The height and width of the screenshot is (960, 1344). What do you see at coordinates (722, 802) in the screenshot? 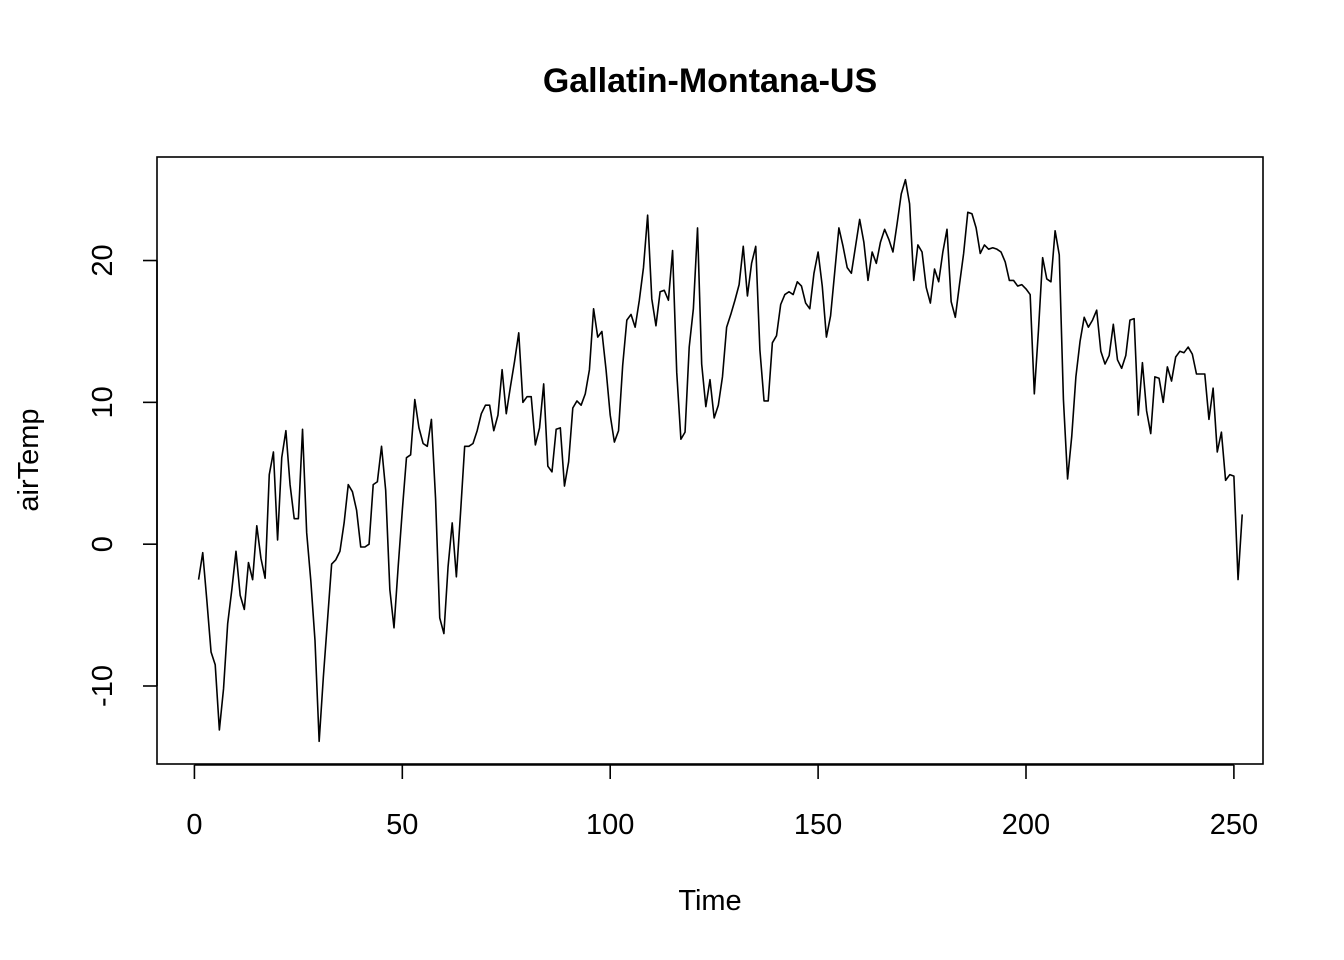
I see `x-axis: 0 50 100 150 200 250` at bounding box center [722, 802].